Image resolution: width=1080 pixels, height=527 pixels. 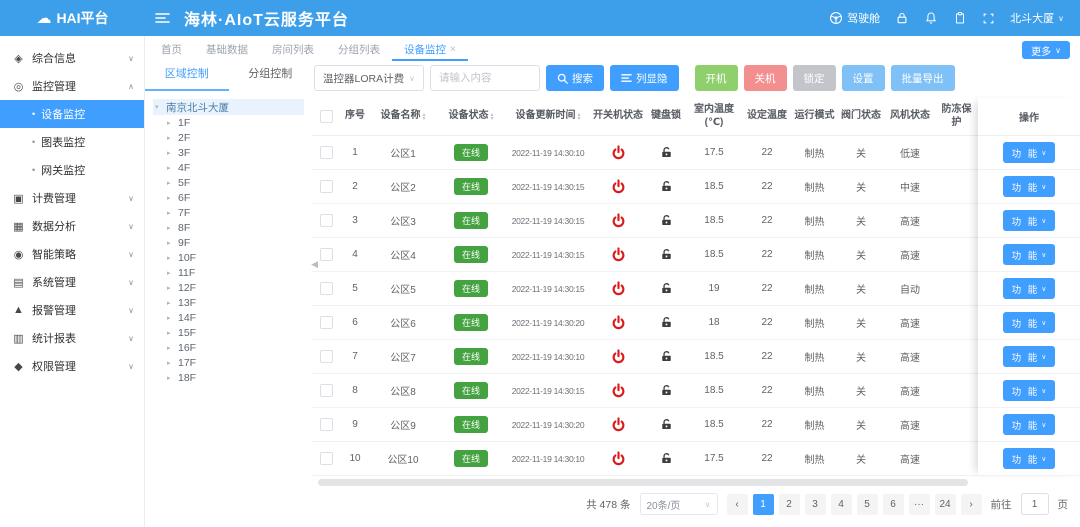 I want to click on horizontal-scrollbar-thumb, so click(x=643, y=482).